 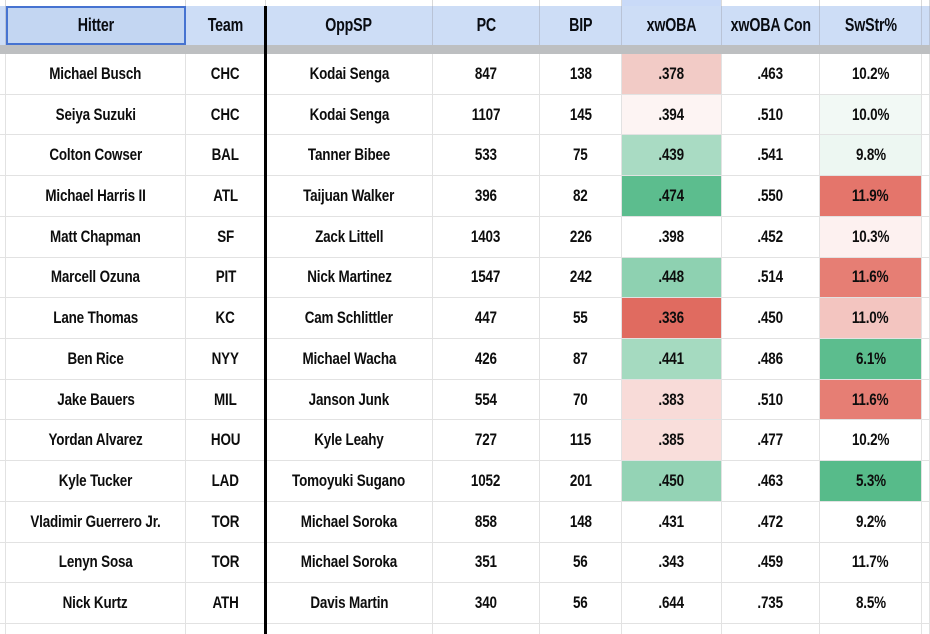 I want to click on oppsp-cell: Tomoyuki Sugano, so click(x=349, y=481).